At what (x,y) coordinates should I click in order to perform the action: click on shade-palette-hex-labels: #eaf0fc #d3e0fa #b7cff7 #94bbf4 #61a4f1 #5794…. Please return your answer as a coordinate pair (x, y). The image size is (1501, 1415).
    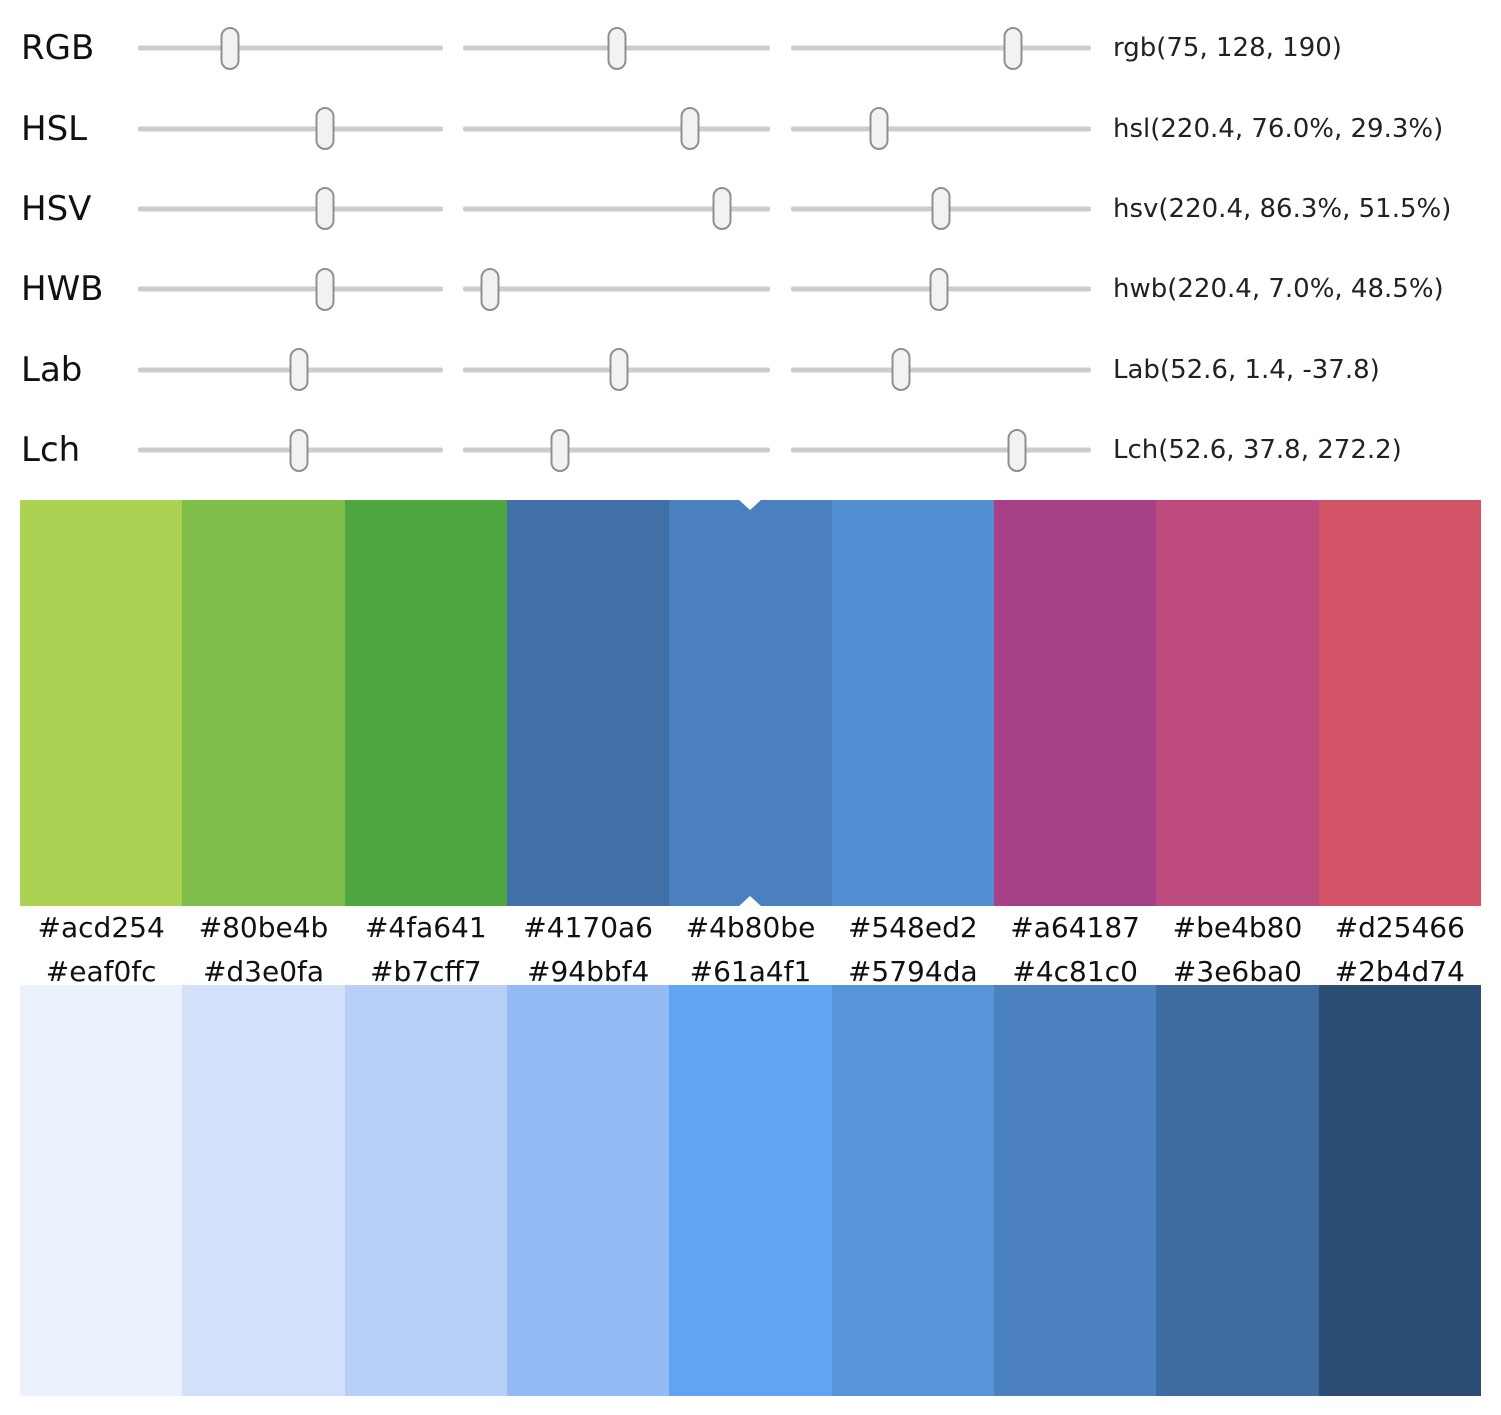
    Looking at the image, I should click on (750, 972).